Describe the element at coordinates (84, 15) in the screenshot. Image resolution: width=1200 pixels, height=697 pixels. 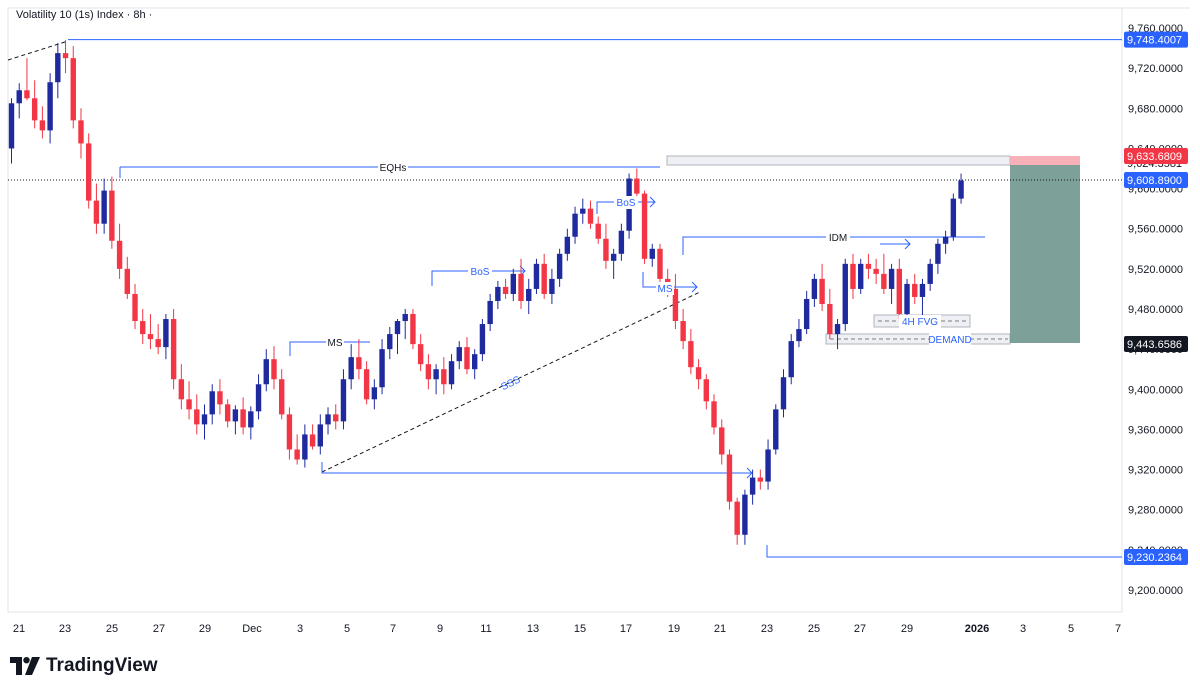
I see `symbol-title: Volatility 10 (1s) Index · 8h ·` at that location.